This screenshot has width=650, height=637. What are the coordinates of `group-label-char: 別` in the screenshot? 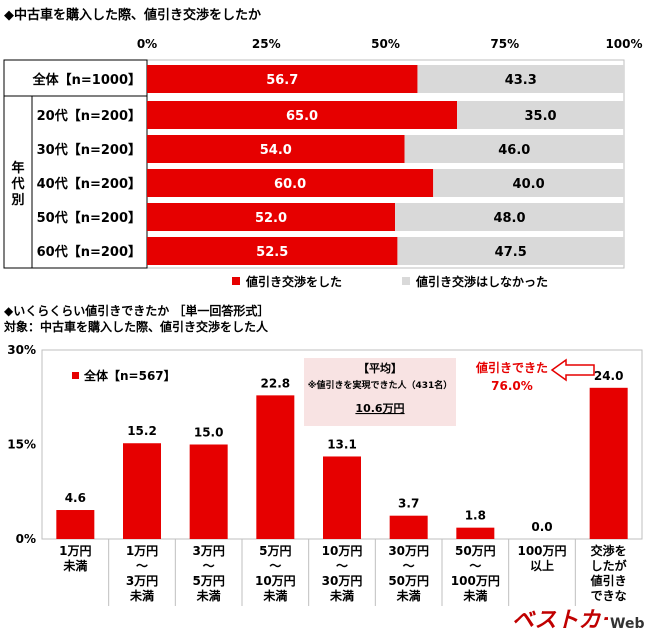 It's located at (17, 200).